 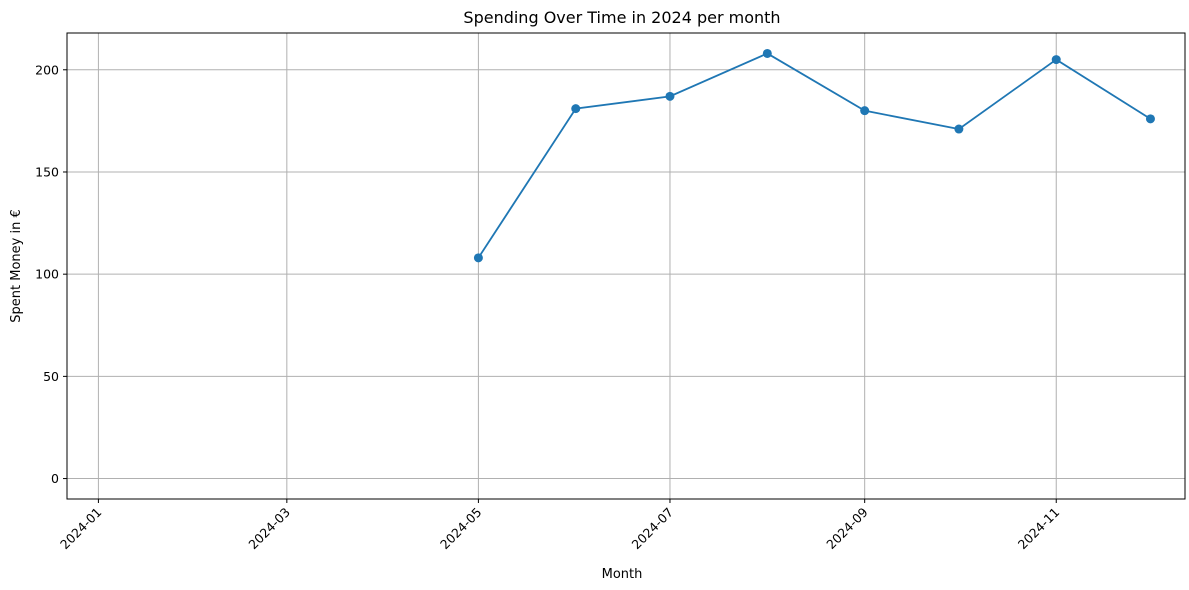 What do you see at coordinates (269, 529) in the screenshot?
I see `x-tick-label: 2024-03` at bounding box center [269, 529].